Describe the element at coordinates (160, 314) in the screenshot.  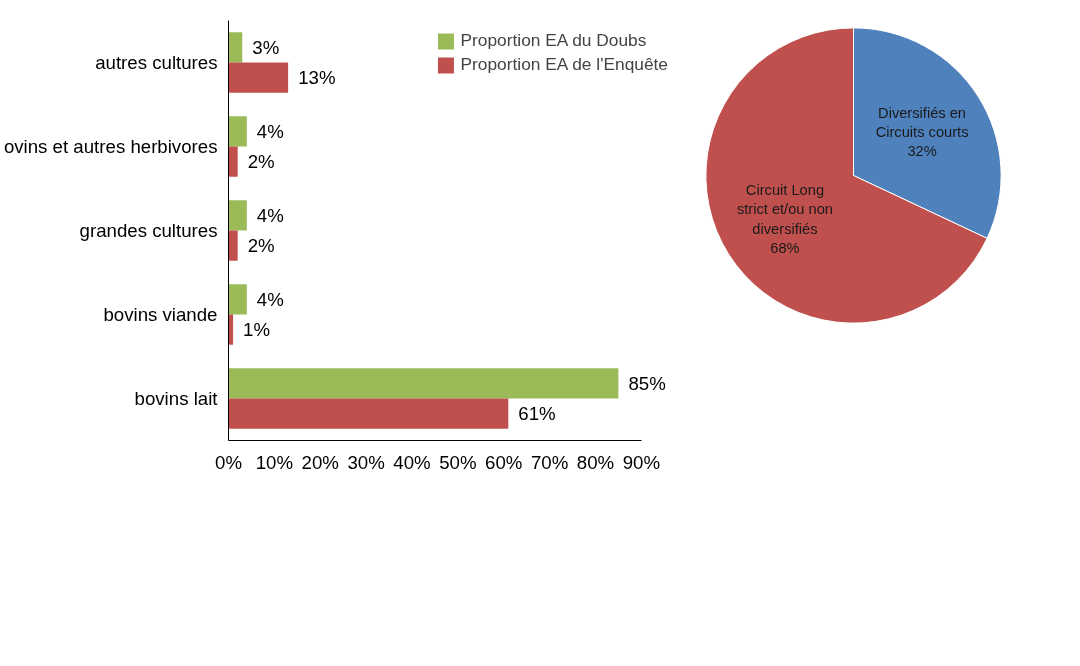
I see `y-tick-label: bovins viande` at that location.